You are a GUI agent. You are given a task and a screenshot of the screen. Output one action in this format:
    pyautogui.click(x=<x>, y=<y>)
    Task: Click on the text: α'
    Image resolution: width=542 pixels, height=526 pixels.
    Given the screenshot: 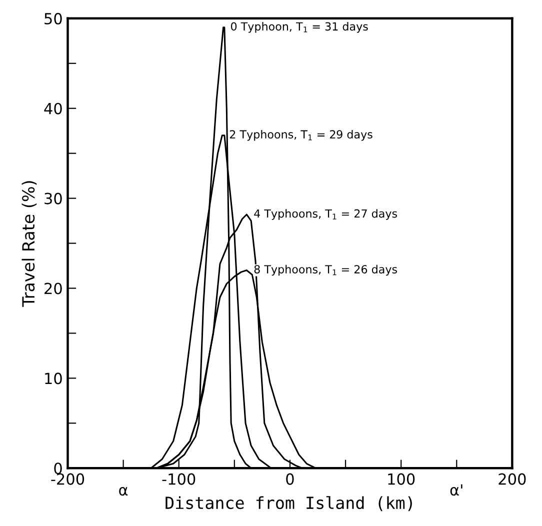 What is the action you would take?
    pyautogui.click(x=456, y=490)
    